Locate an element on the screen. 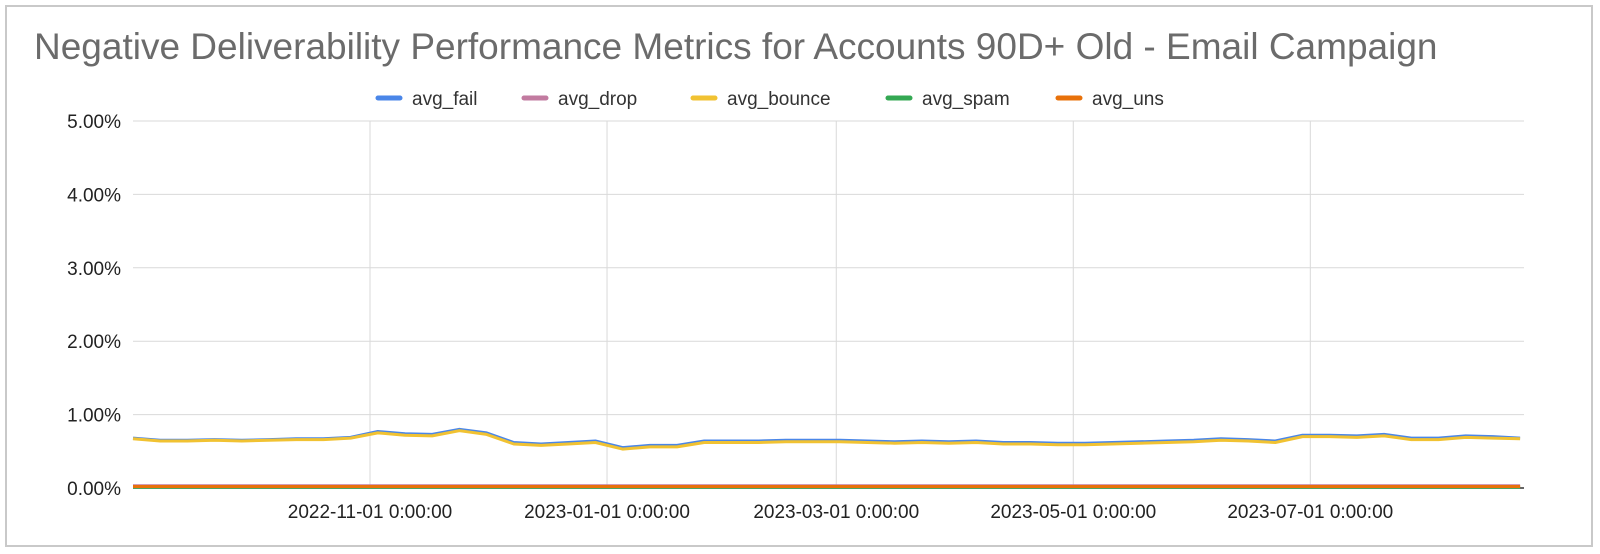 The image size is (1600, 554). y-axis-ticks: 0.00% 1.00% 2.00% 3.00% 4.00% 5.00% is located at coordinates (94, 306).